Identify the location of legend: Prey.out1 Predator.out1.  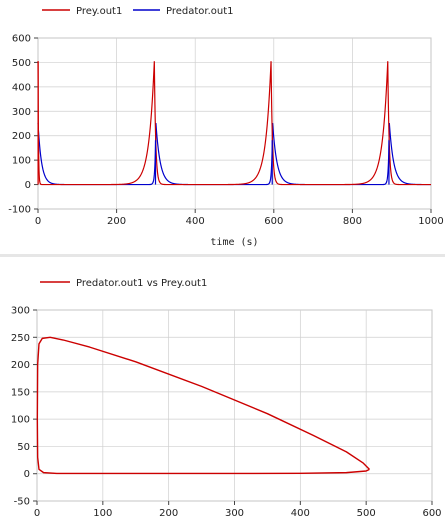
(138, 11).